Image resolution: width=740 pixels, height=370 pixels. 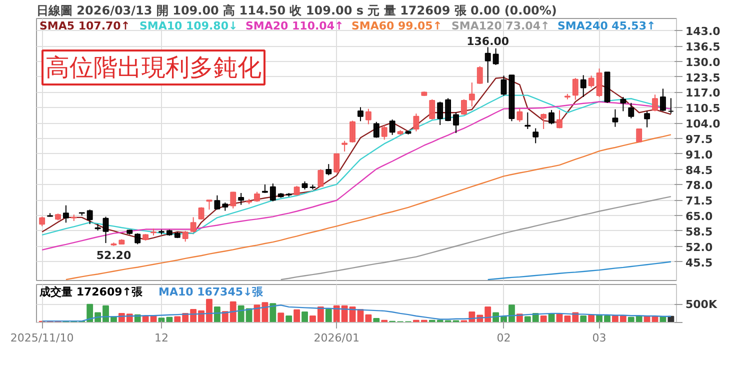 What do you see at coordinates (699, 217) in the screenshot?
I see `y-tick-label: 65.0` at bounding box center [699, 217].